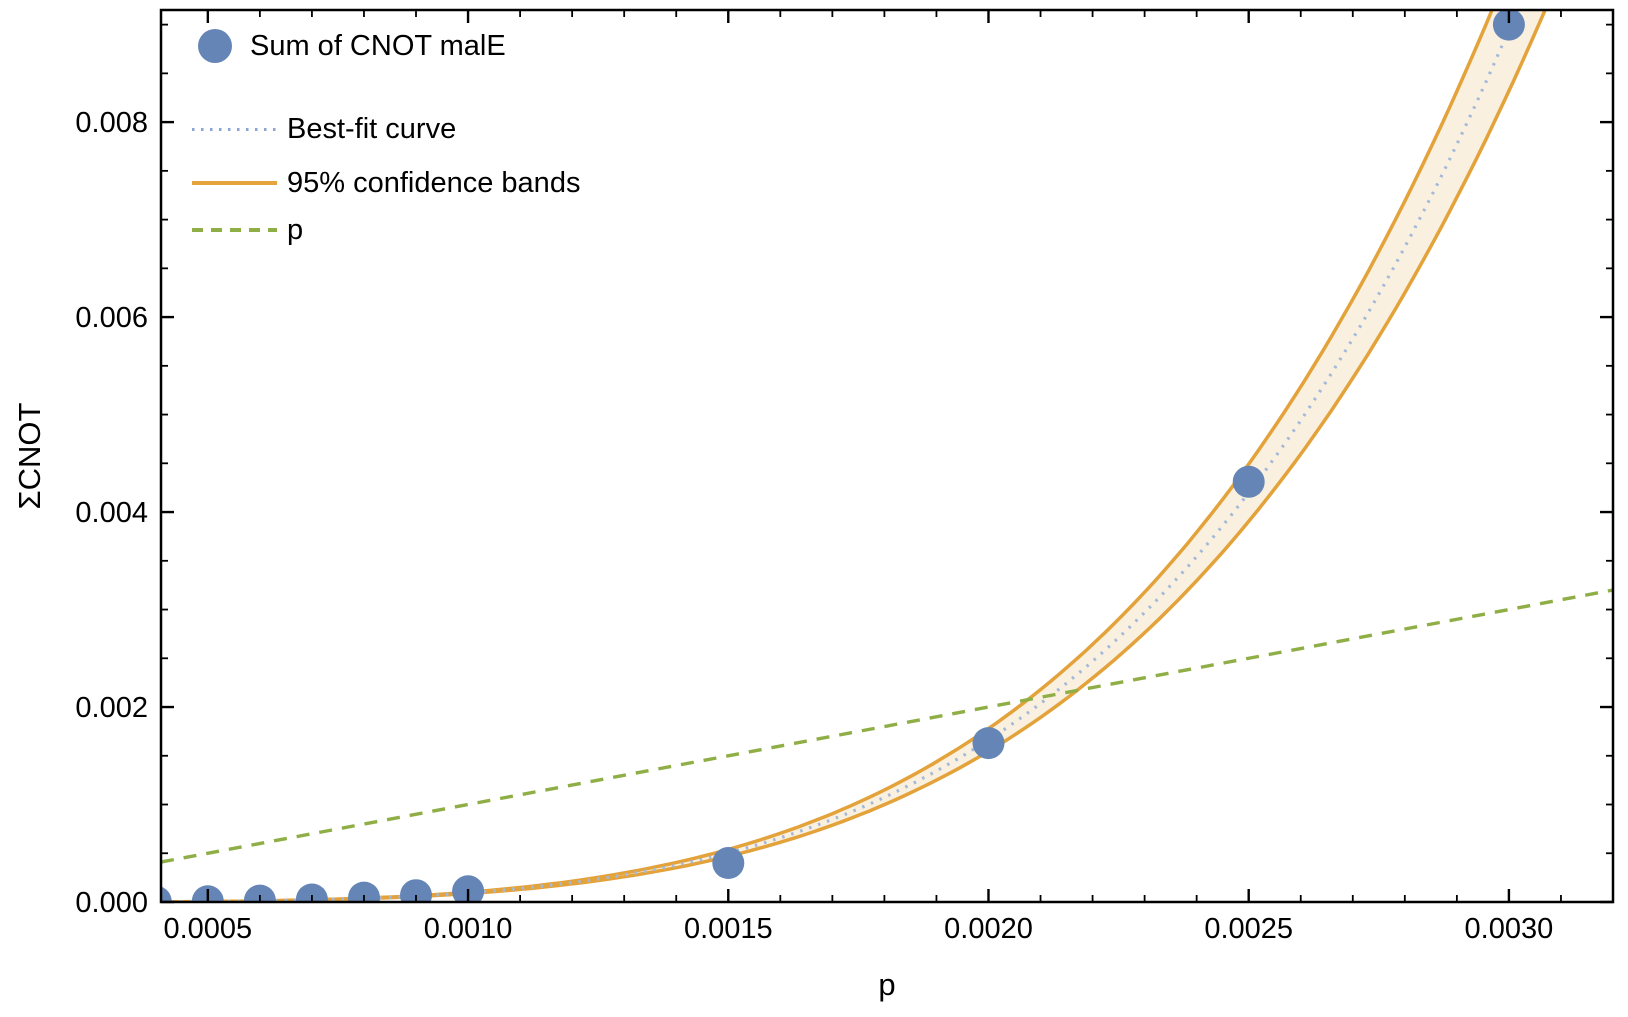 This screenshot has height=1017, width=1628. Describe the element at coordinates (728, 929) in the screenshot. I see `x-tick-label: 0.0015` at that location.